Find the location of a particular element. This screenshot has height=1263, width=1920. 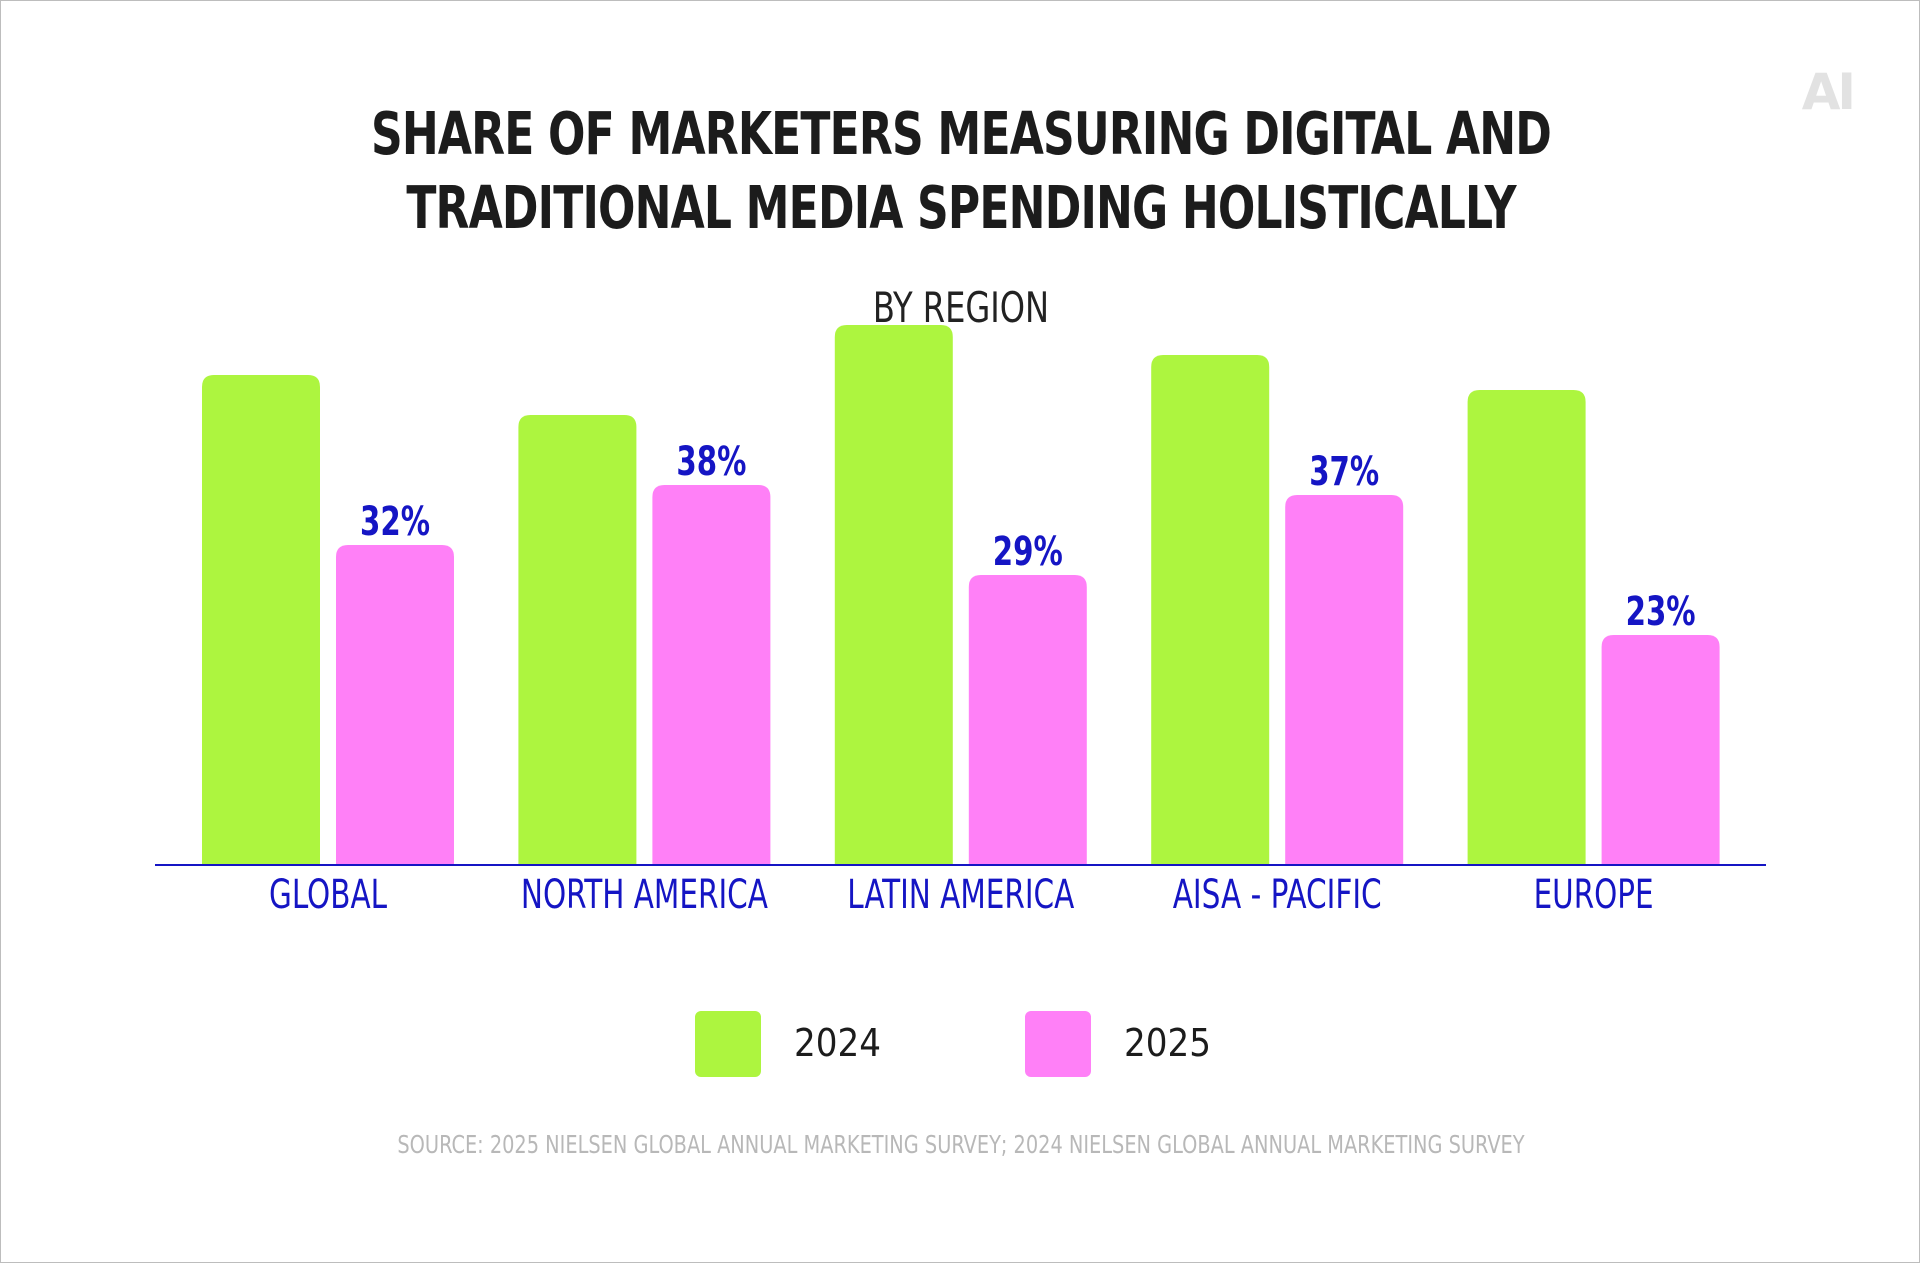

bar-group-north-america: 38% NORTH AMERICA is located at coordinates (644, 666).